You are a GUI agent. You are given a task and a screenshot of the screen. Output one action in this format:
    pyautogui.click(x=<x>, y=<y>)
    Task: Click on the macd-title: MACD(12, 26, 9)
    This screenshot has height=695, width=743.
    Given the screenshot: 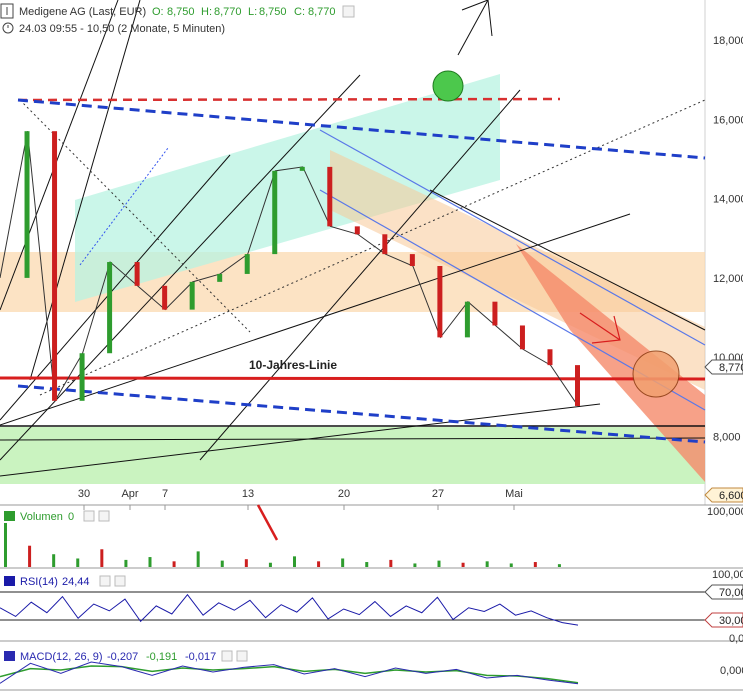 What is the action you would take?
    pyautogui.click(x=61, y=657)
    